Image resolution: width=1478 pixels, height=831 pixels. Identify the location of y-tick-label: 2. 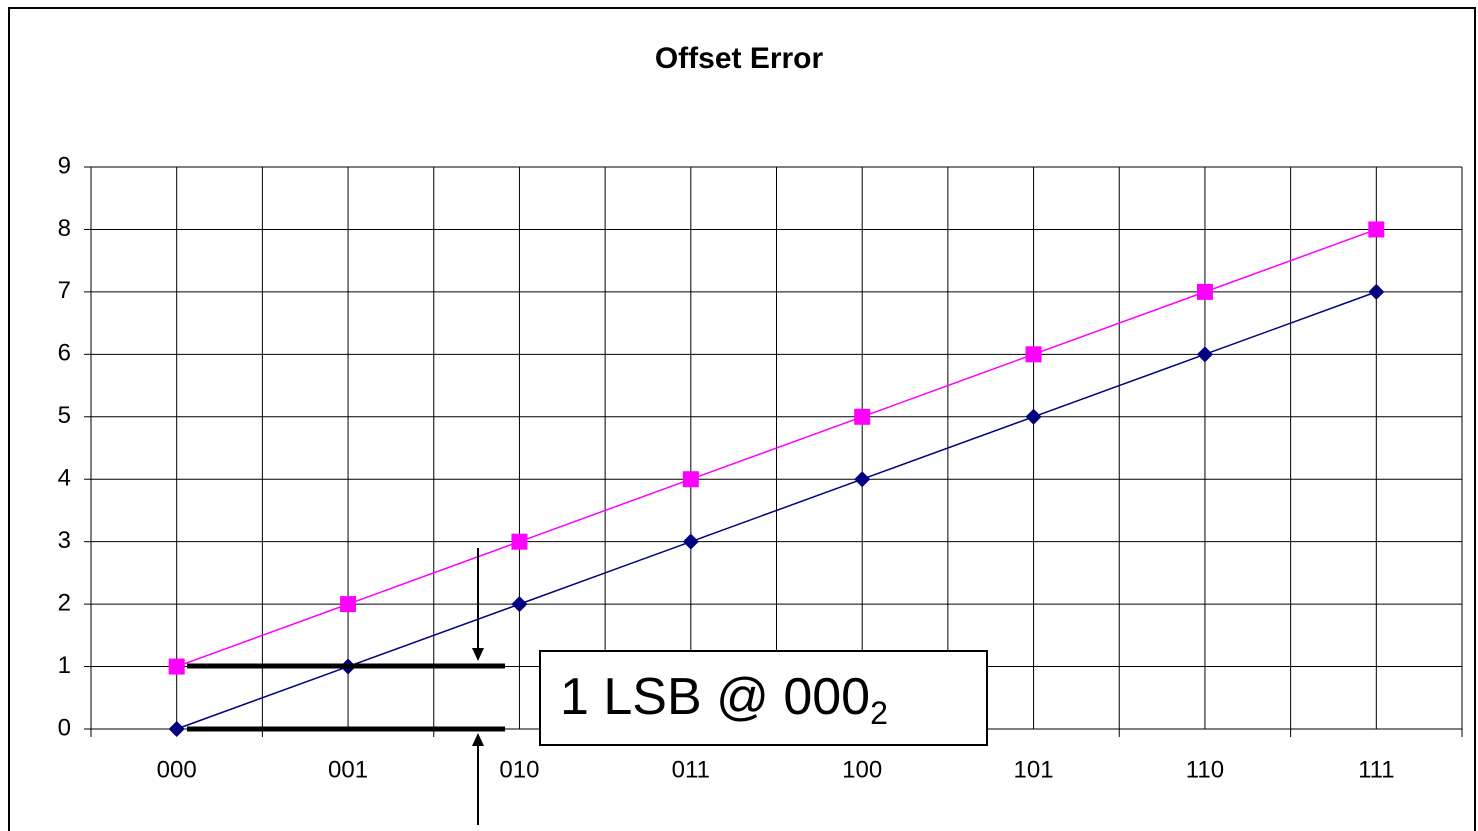
(64, 602).